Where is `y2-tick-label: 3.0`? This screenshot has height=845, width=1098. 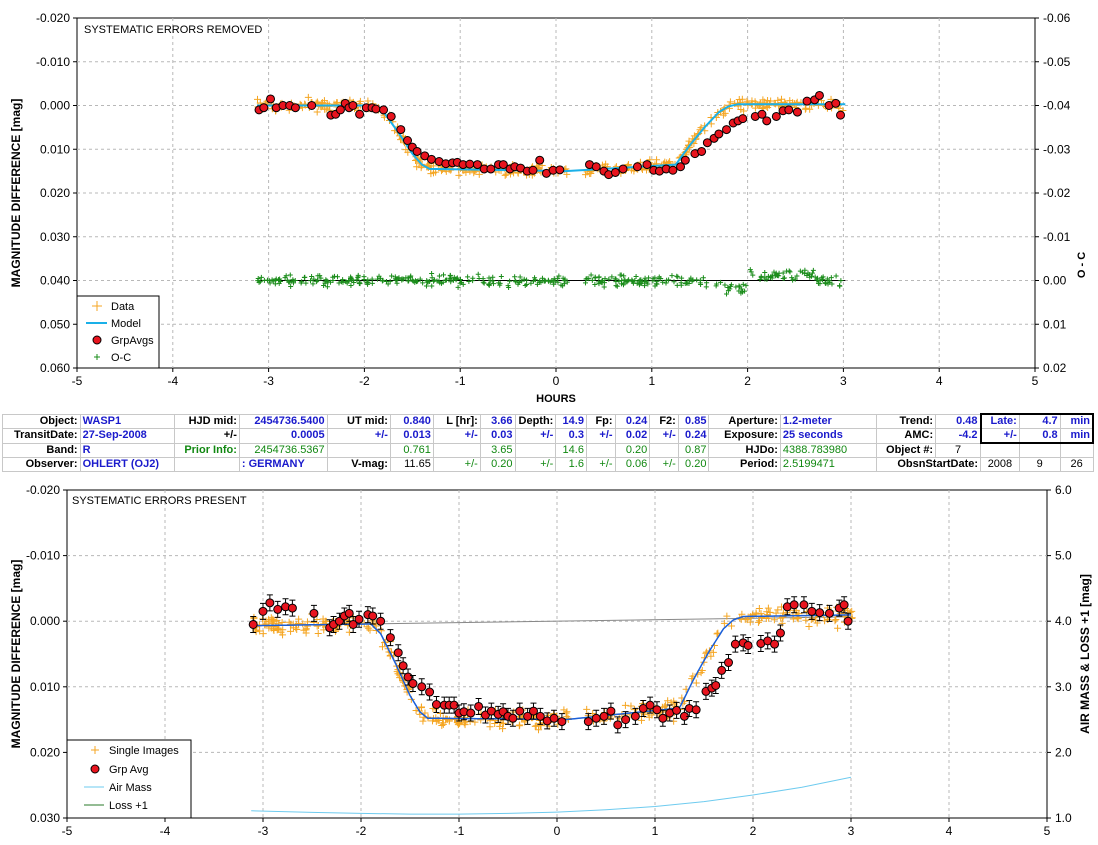
y2-tick-label: 3.0 is located at coordinates (1063, 687).